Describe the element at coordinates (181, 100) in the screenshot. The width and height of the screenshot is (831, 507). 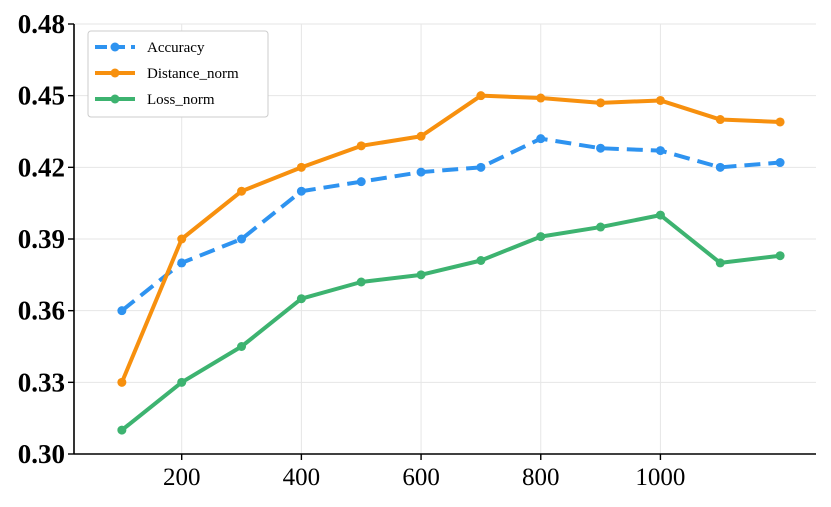
I see `legend-label: Loss_norm` at that location.